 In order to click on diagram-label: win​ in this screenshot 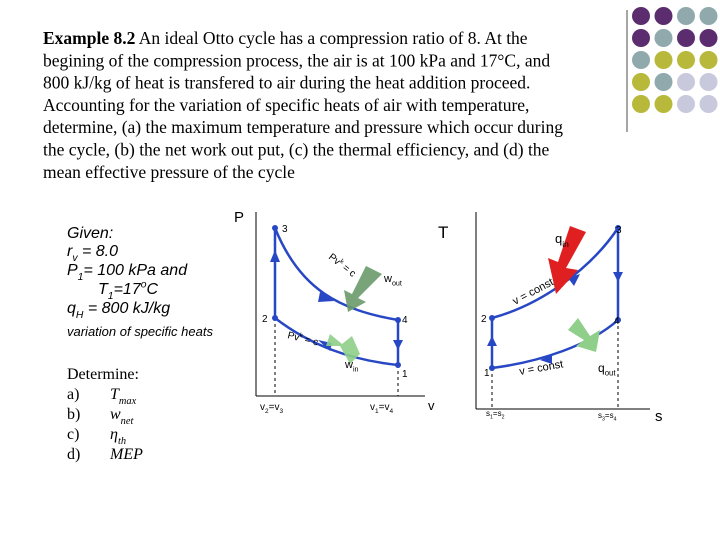, I will do `click(351, 366)`.